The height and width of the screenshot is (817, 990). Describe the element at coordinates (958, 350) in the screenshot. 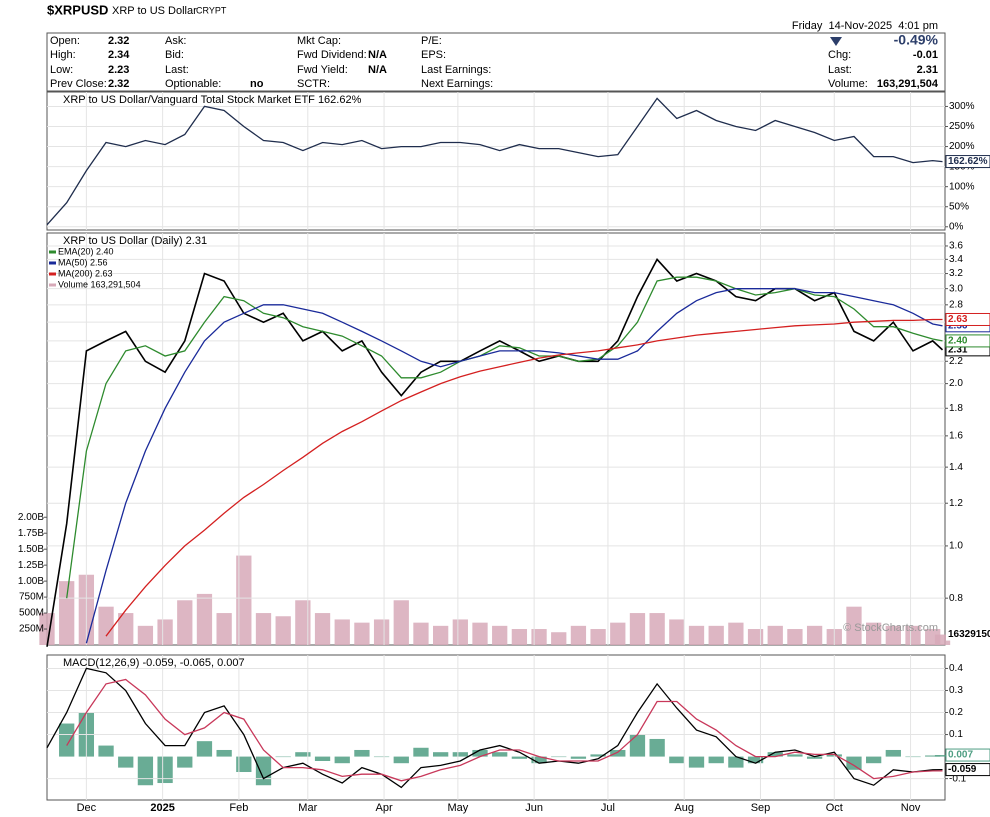

I see `last-value-label: 2.31` at that location.